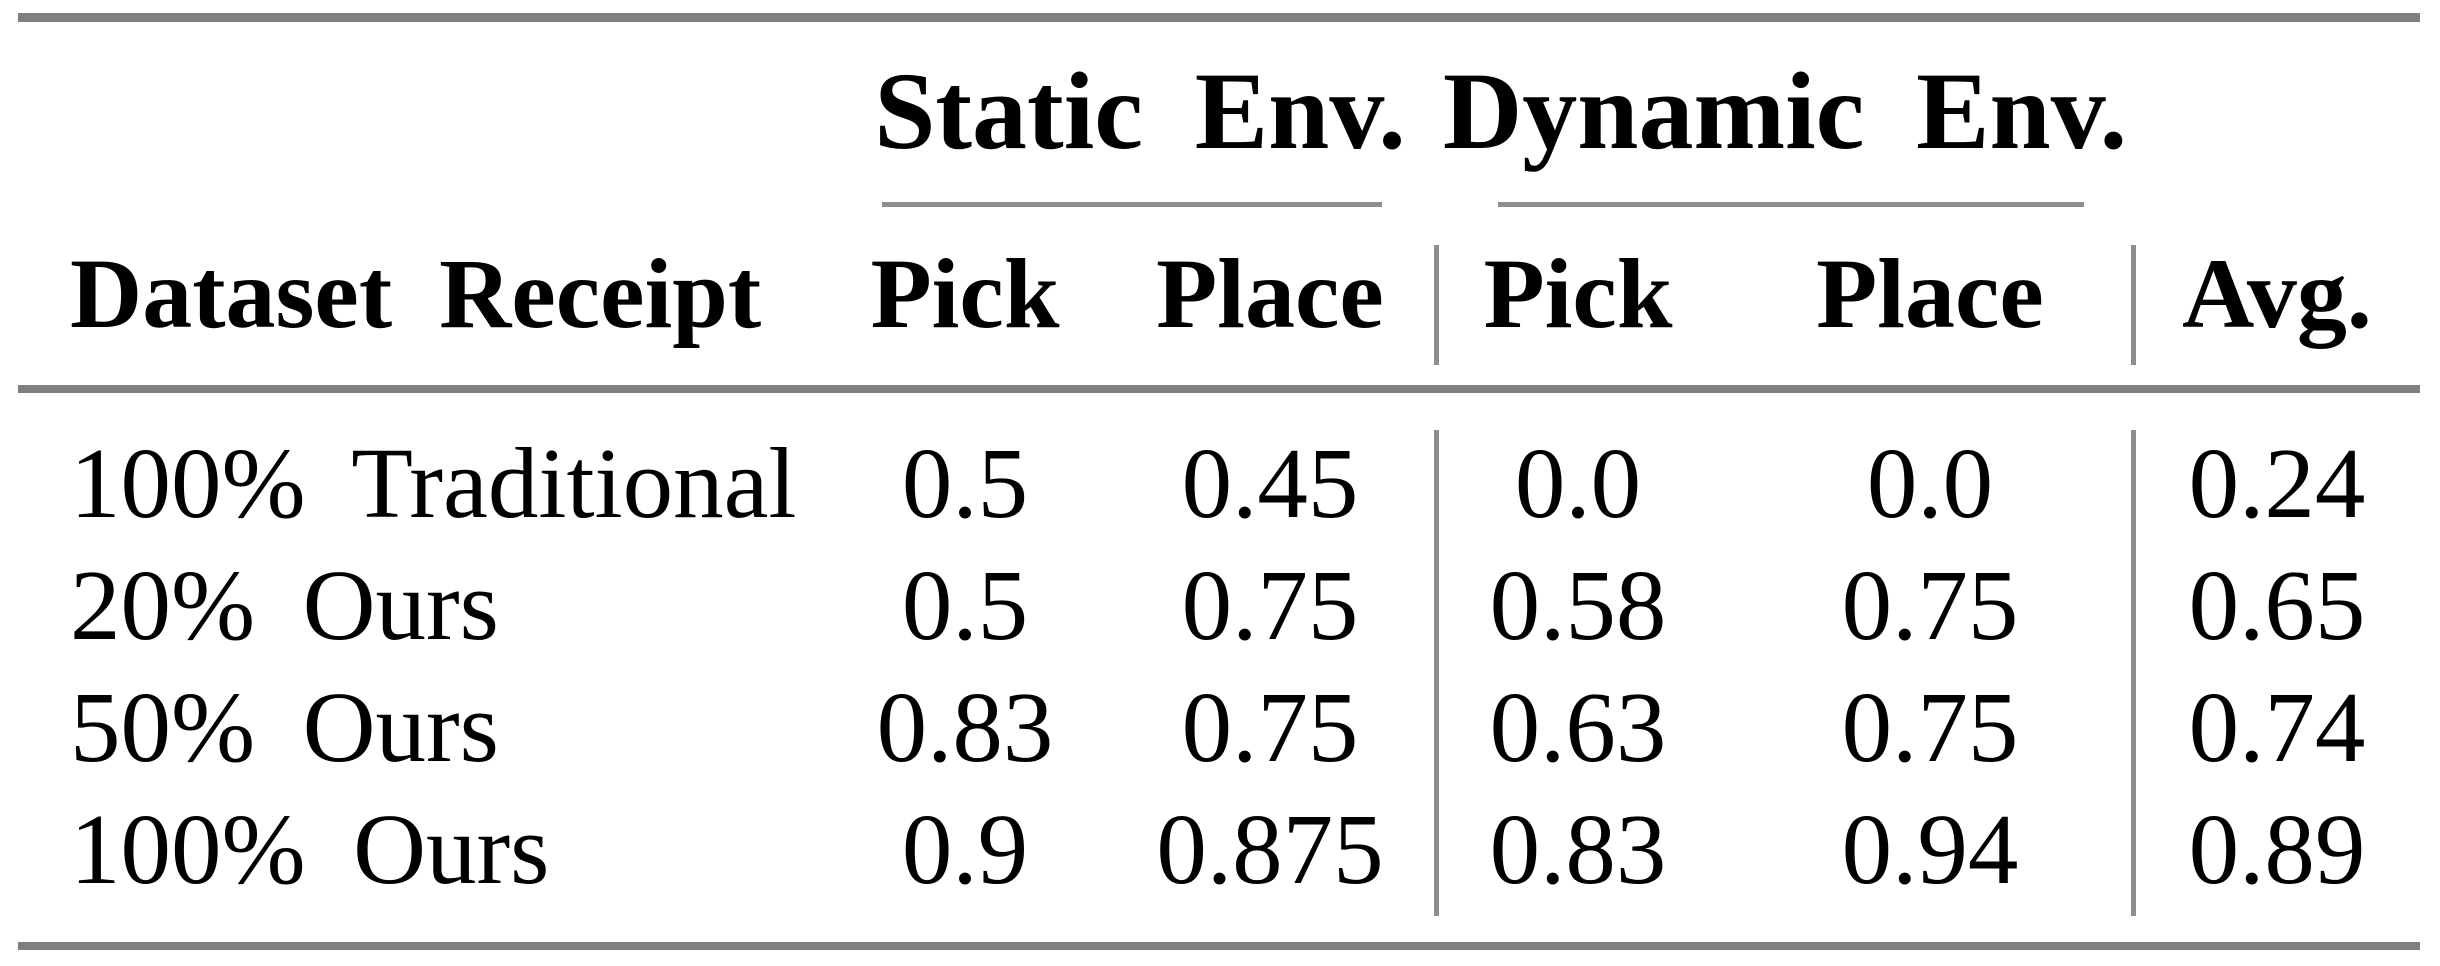 The width and height of the screenshot is (2440, 966). What do you see at coordinates (1930, 849) in the screenshot?
I see `cell-dynamic-place: 0.94` at bounding box center [1930, 849].